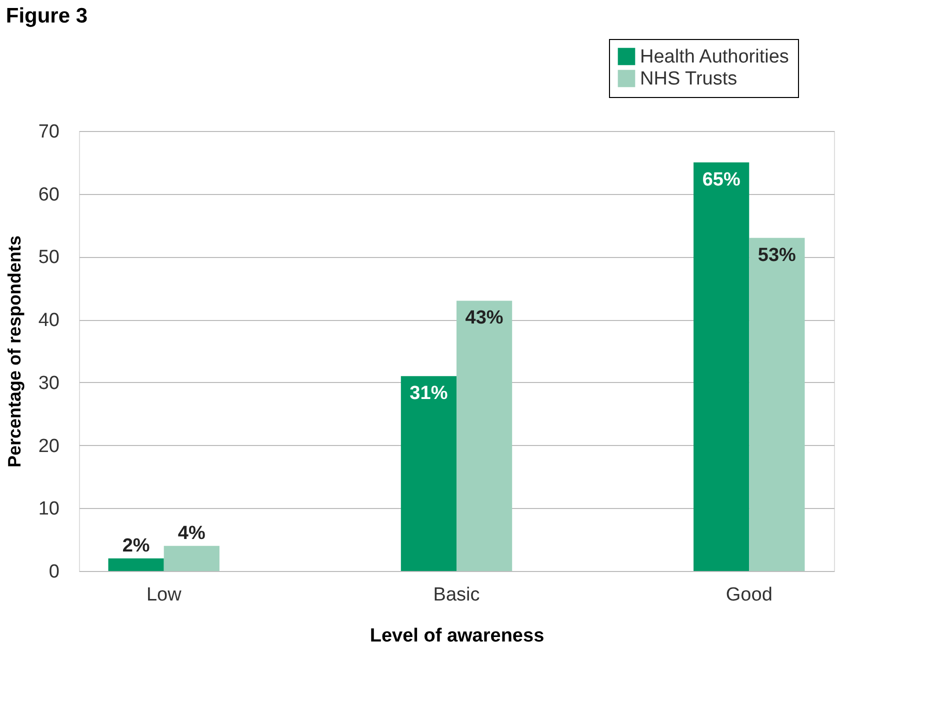 The height and width of the screenshot is (713, 943). I want to click on y-tick-label: 70, so click(49, 132).